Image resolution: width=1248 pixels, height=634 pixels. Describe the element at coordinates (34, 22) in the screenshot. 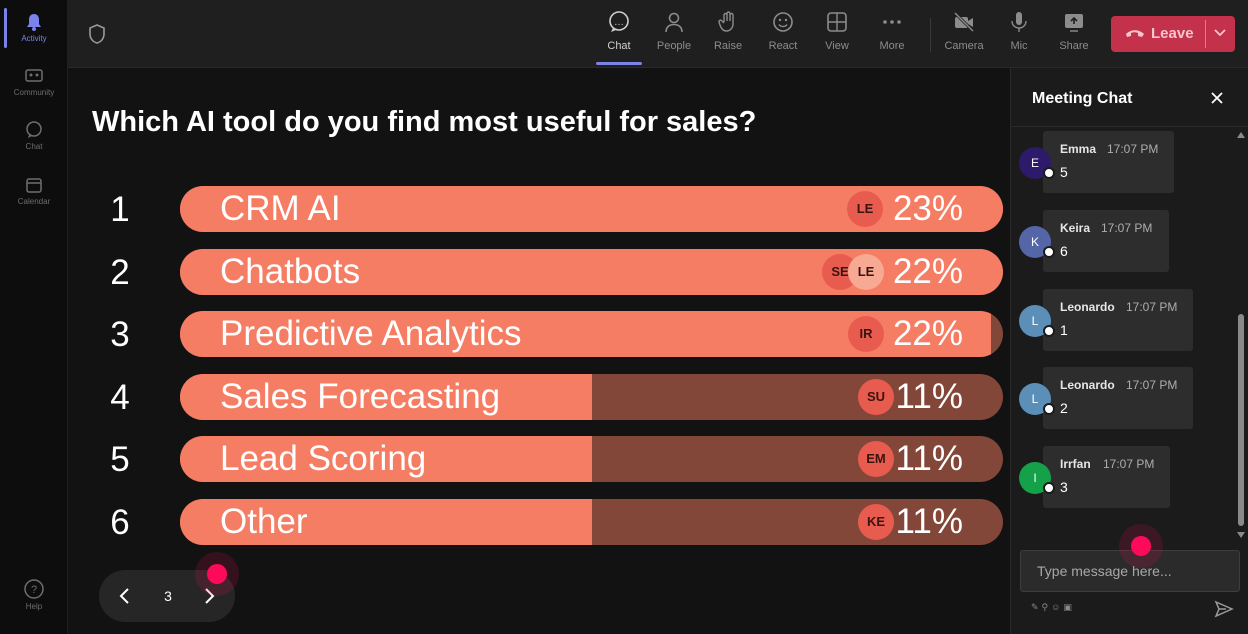

I see `bell-icon` at that location.